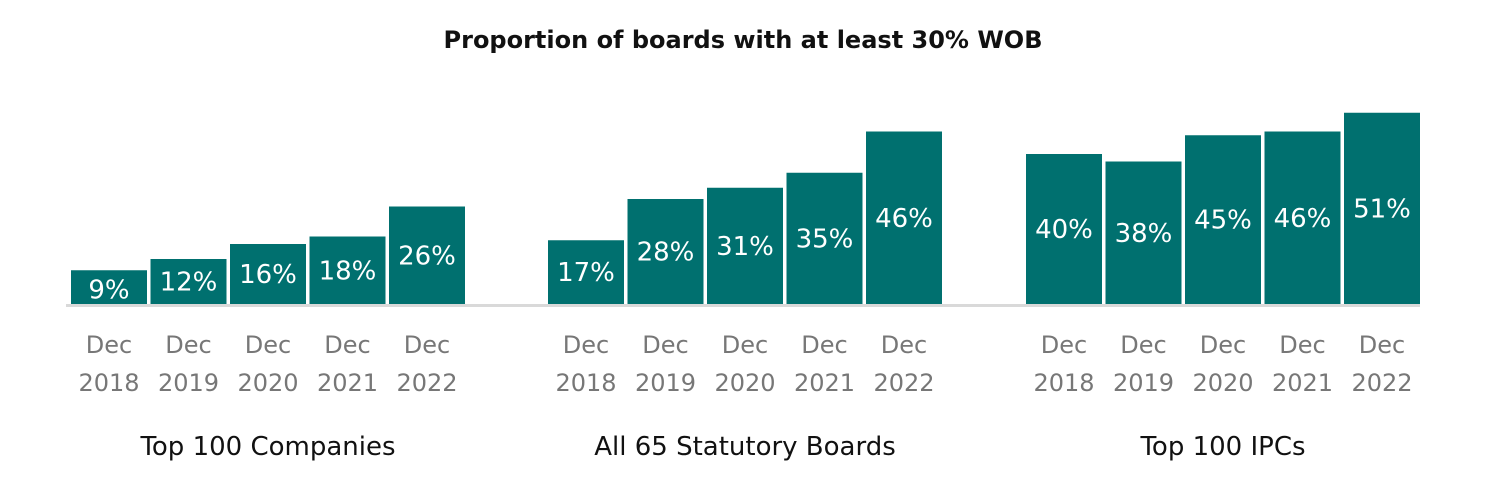 The image size is (1486, 486). What do you see at coordinates (745, 447) in the screenshot?
I see `group-label: All 65 Statutory Boards` at bounding box center [745, 447].